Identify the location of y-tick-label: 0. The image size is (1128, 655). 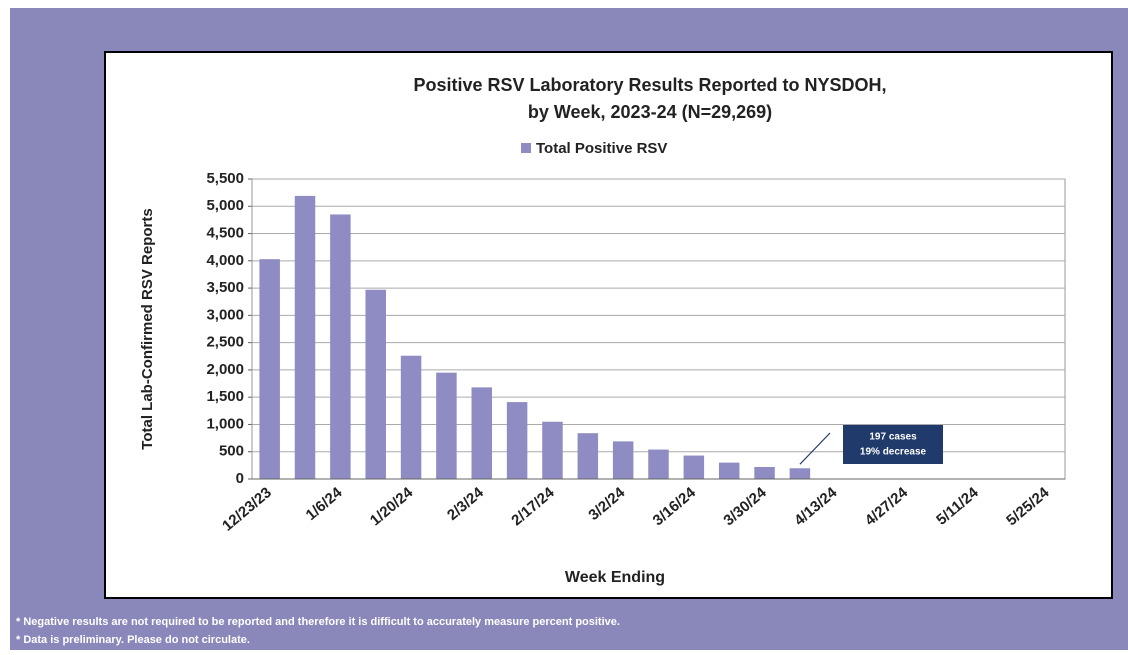
(240, 478).